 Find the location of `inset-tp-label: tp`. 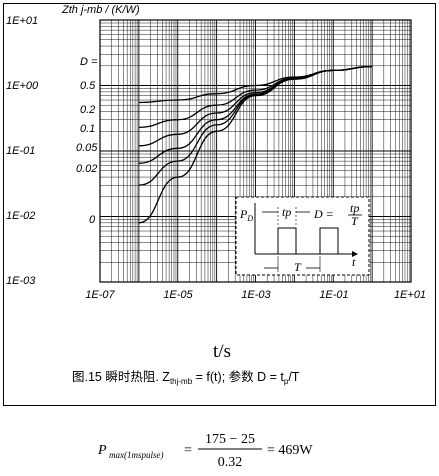

inset-tp-label: tp is located at coordinates (286, 212).